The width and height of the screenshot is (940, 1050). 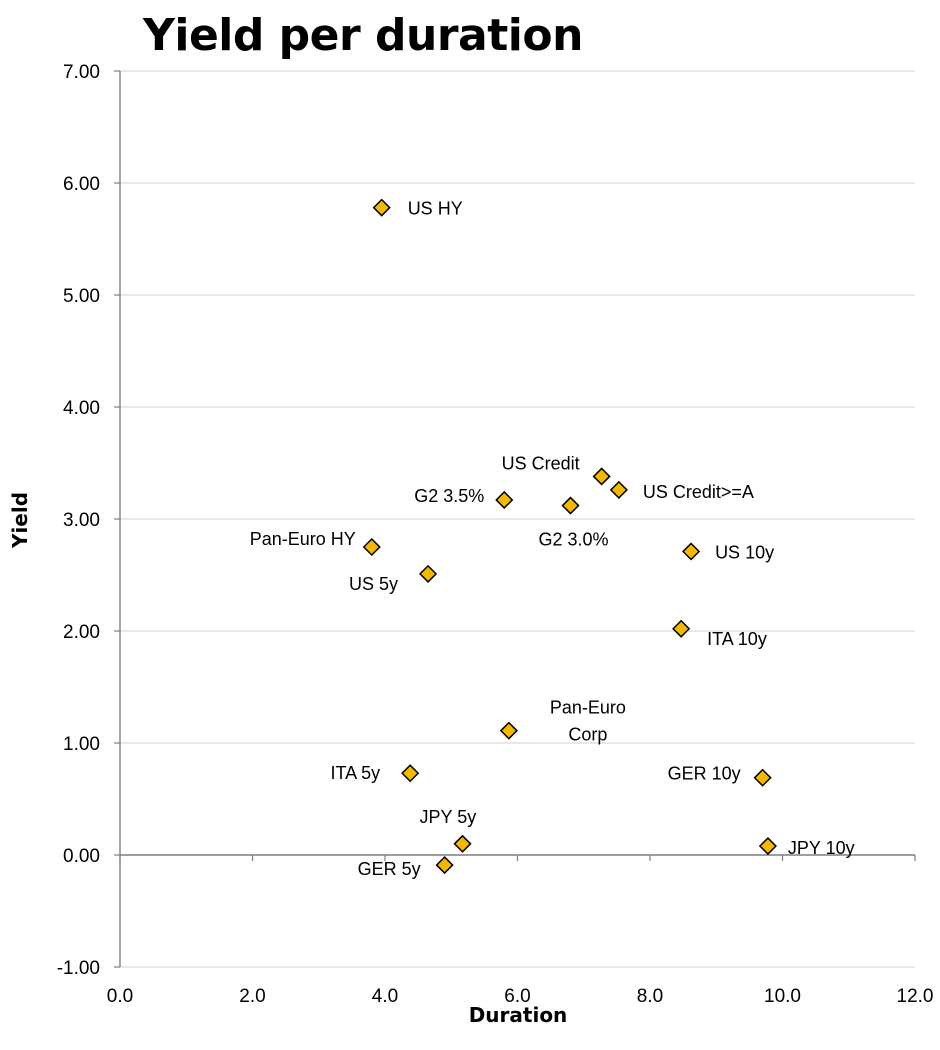 What do you see at coordinates (120, 996) in the screenshot?
I see `x-tick-label: 0.0` at bounding box center [120, 996].